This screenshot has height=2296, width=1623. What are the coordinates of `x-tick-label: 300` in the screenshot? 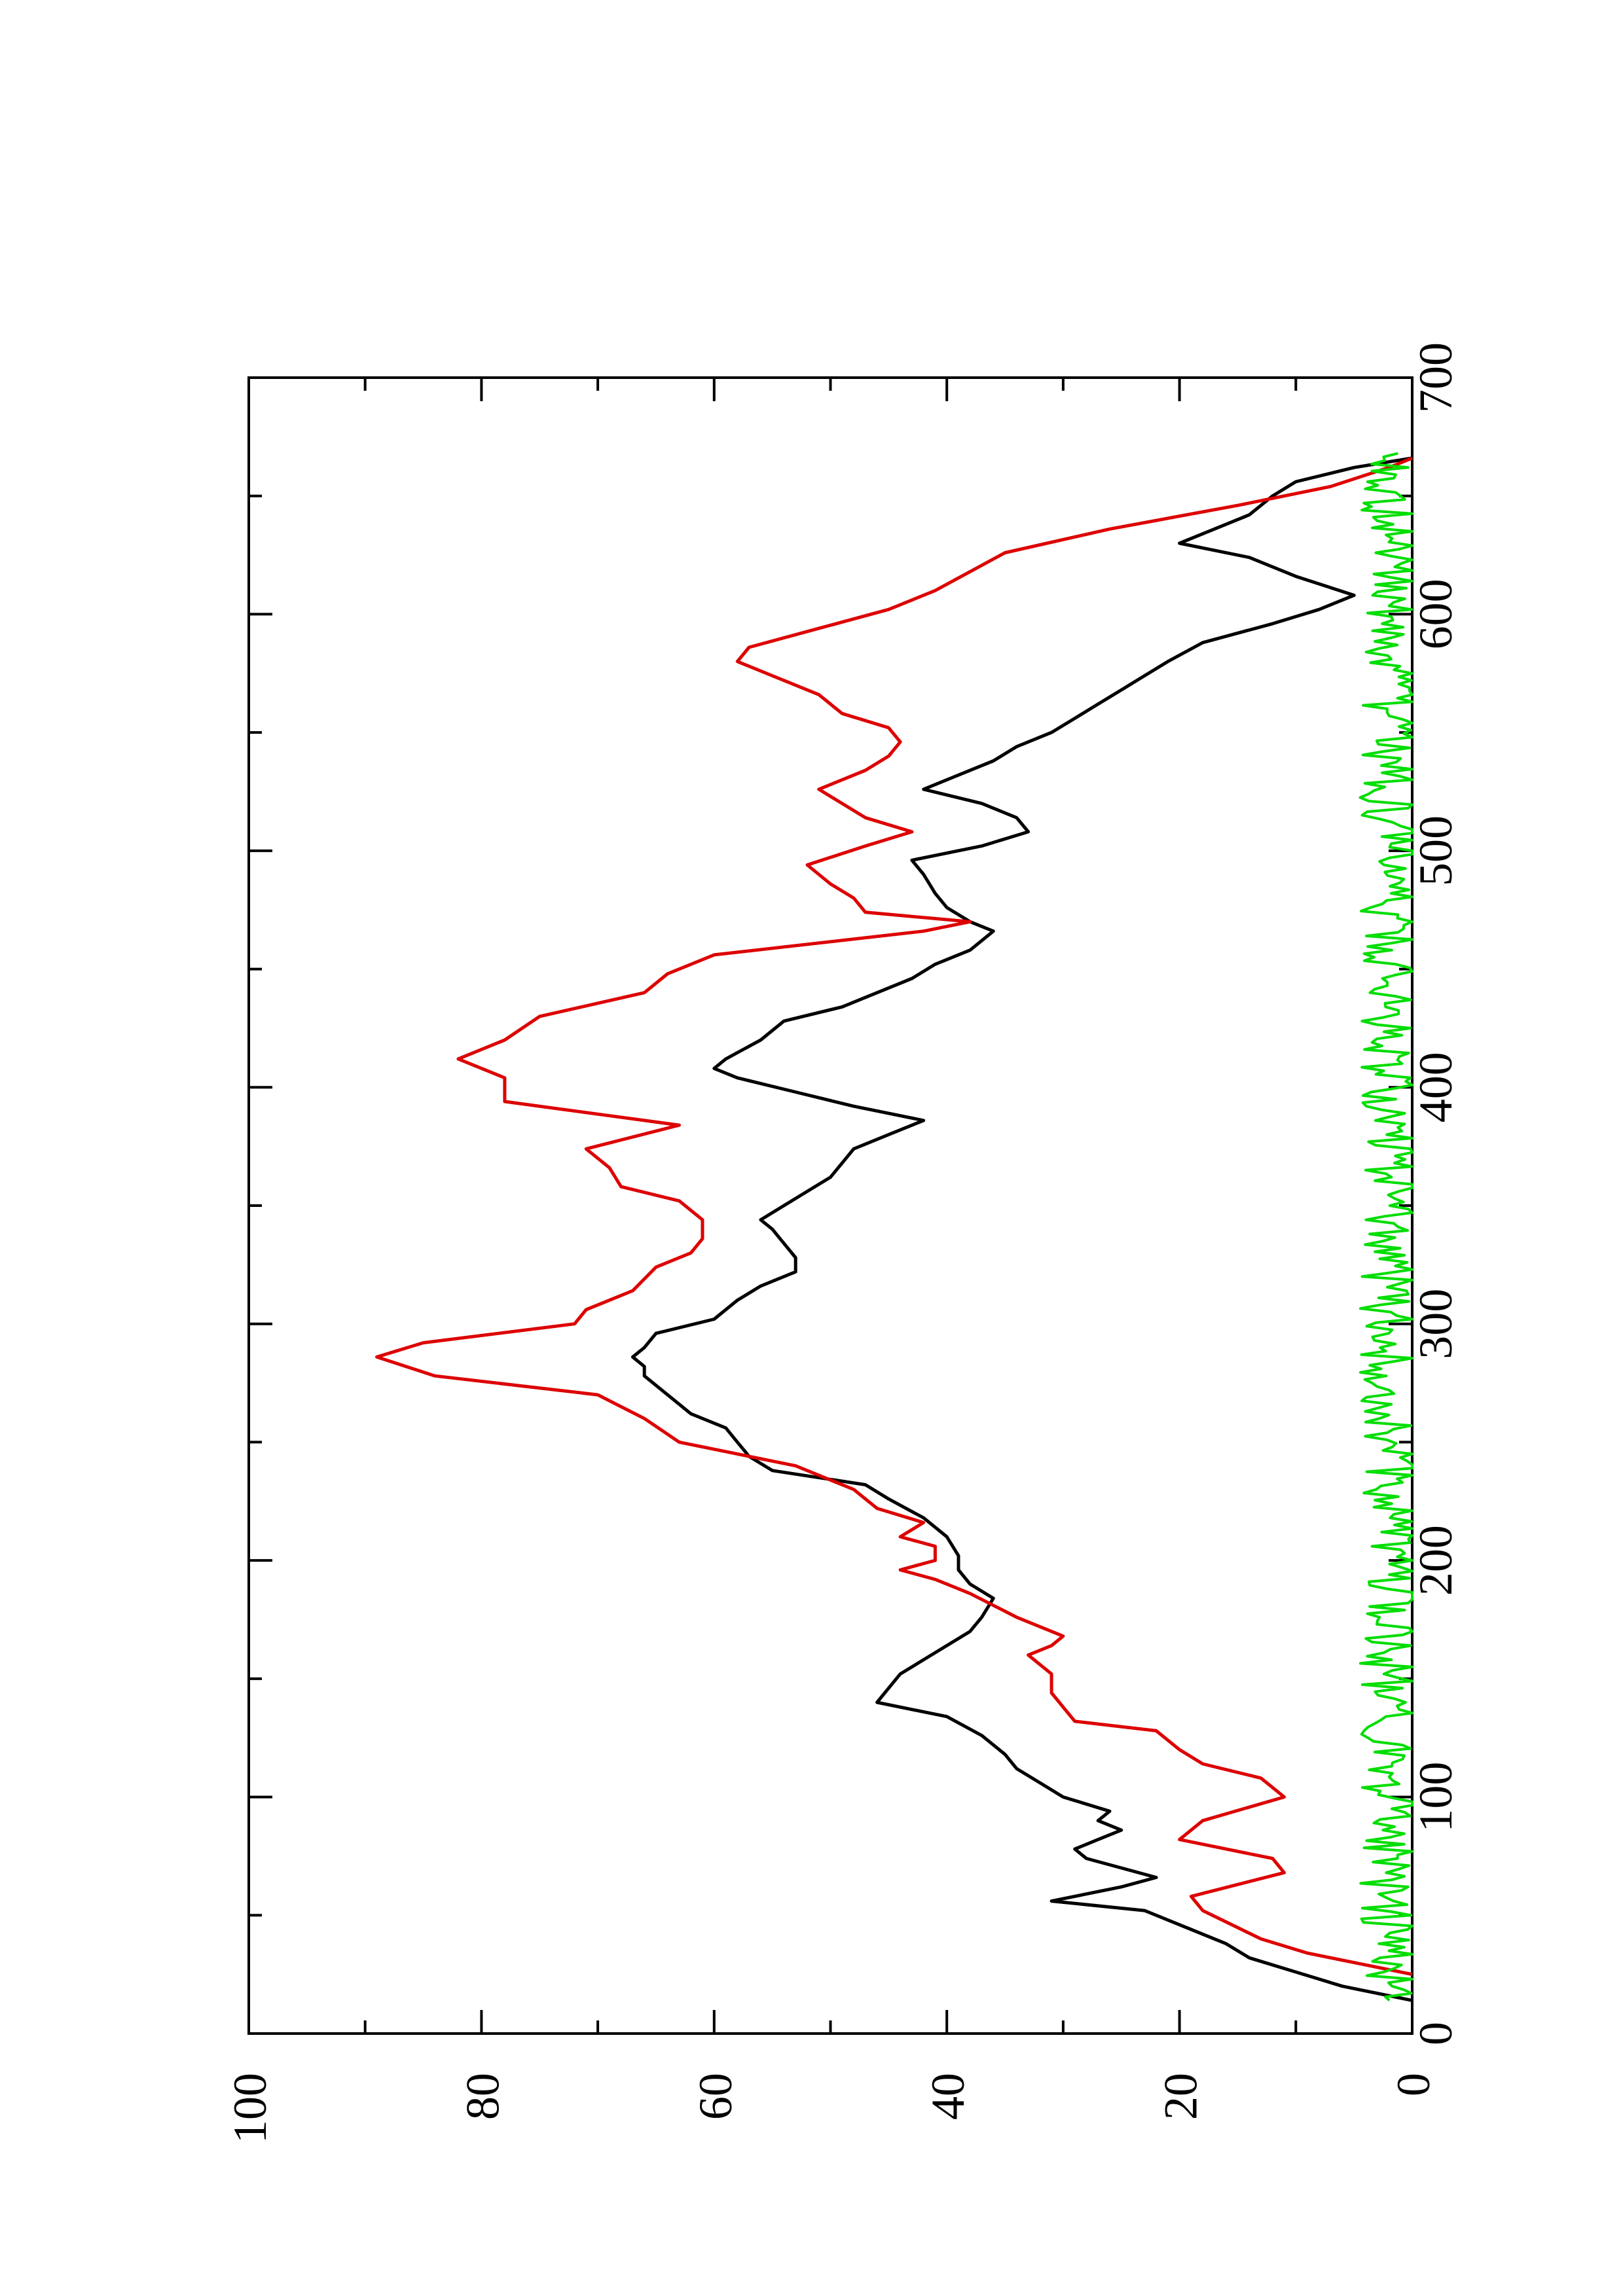 It's located at (1436, 1324).